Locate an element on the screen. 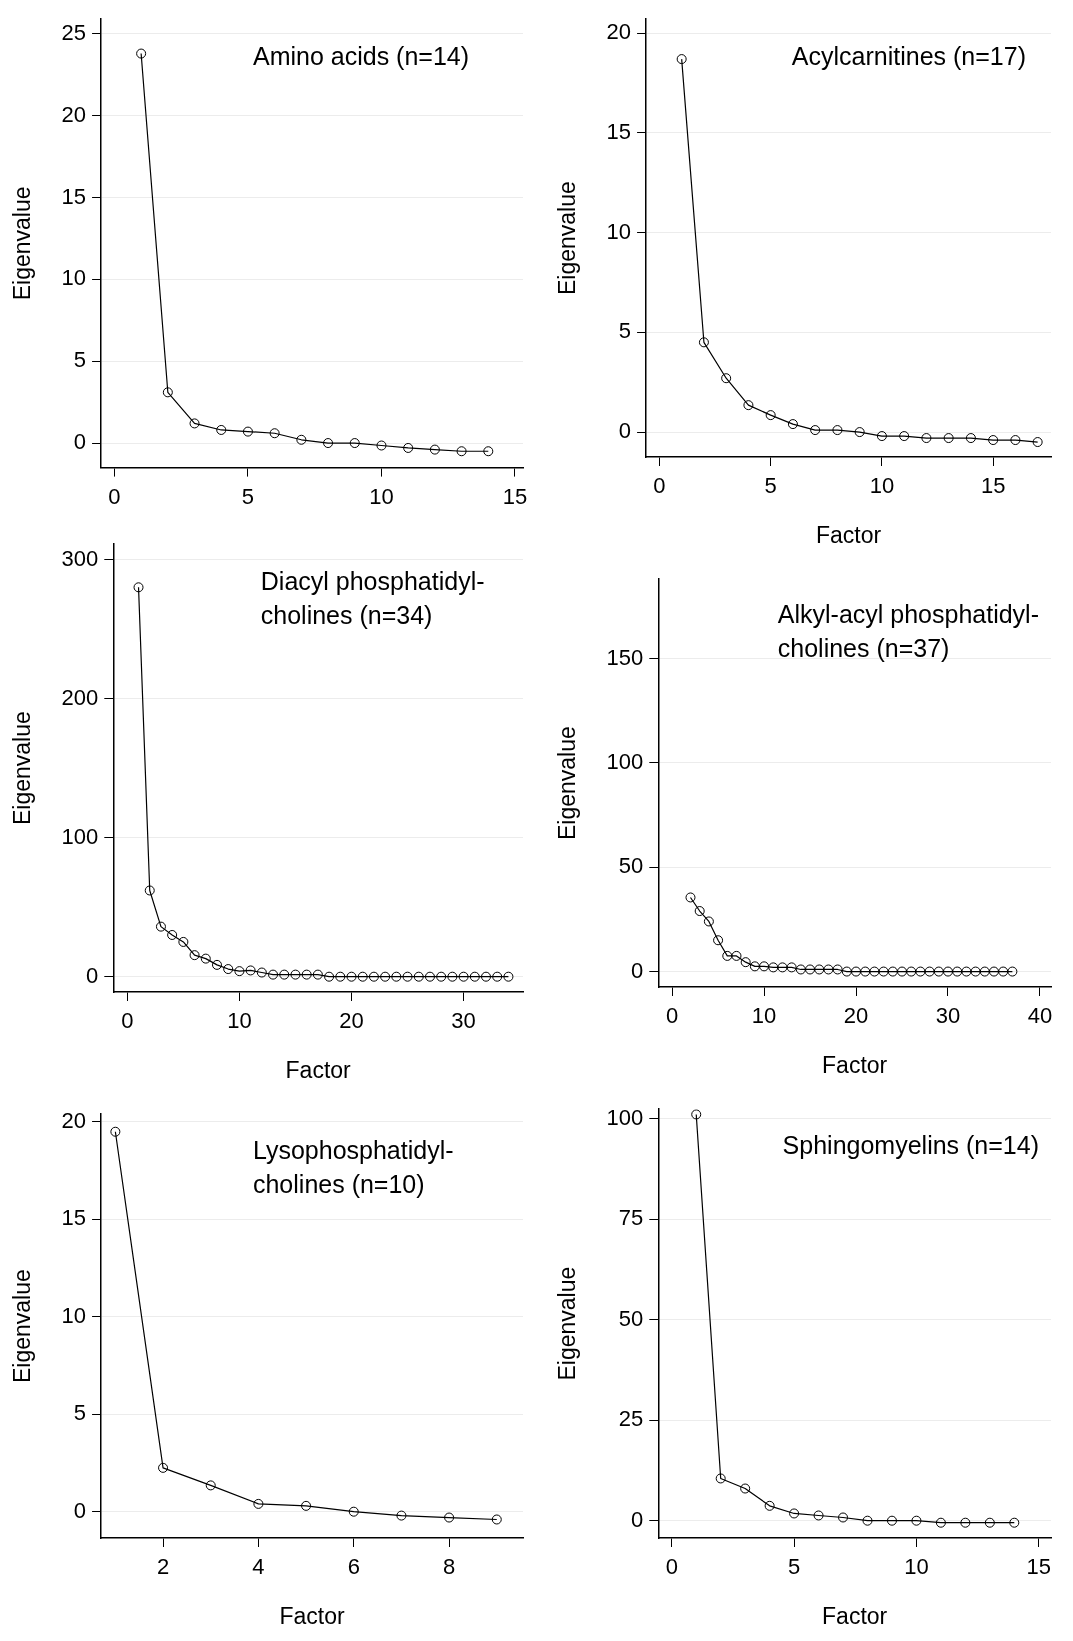 The image size is (1073, 1641). y-tick-label: 150 is located at coordinates (625, 657).